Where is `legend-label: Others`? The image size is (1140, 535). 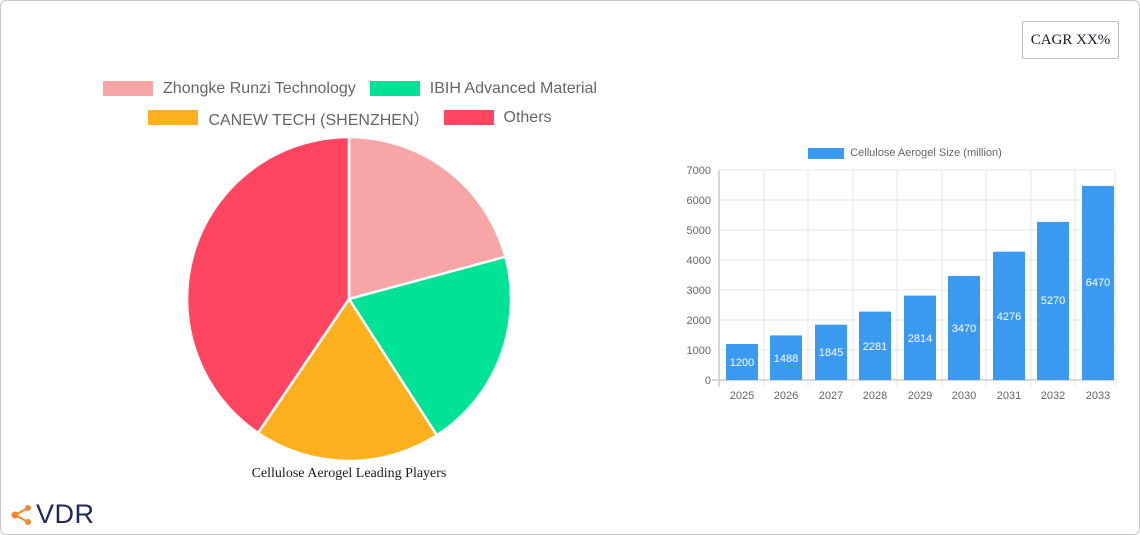
legend-label: Others is located at coordinates (527, 117).